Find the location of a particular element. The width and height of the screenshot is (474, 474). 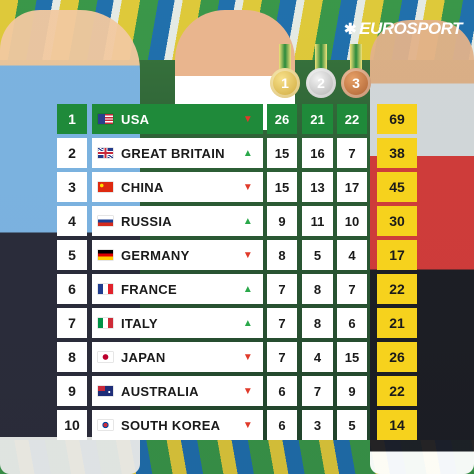

rank-cell: 5 is located at coordinates (72, 255).